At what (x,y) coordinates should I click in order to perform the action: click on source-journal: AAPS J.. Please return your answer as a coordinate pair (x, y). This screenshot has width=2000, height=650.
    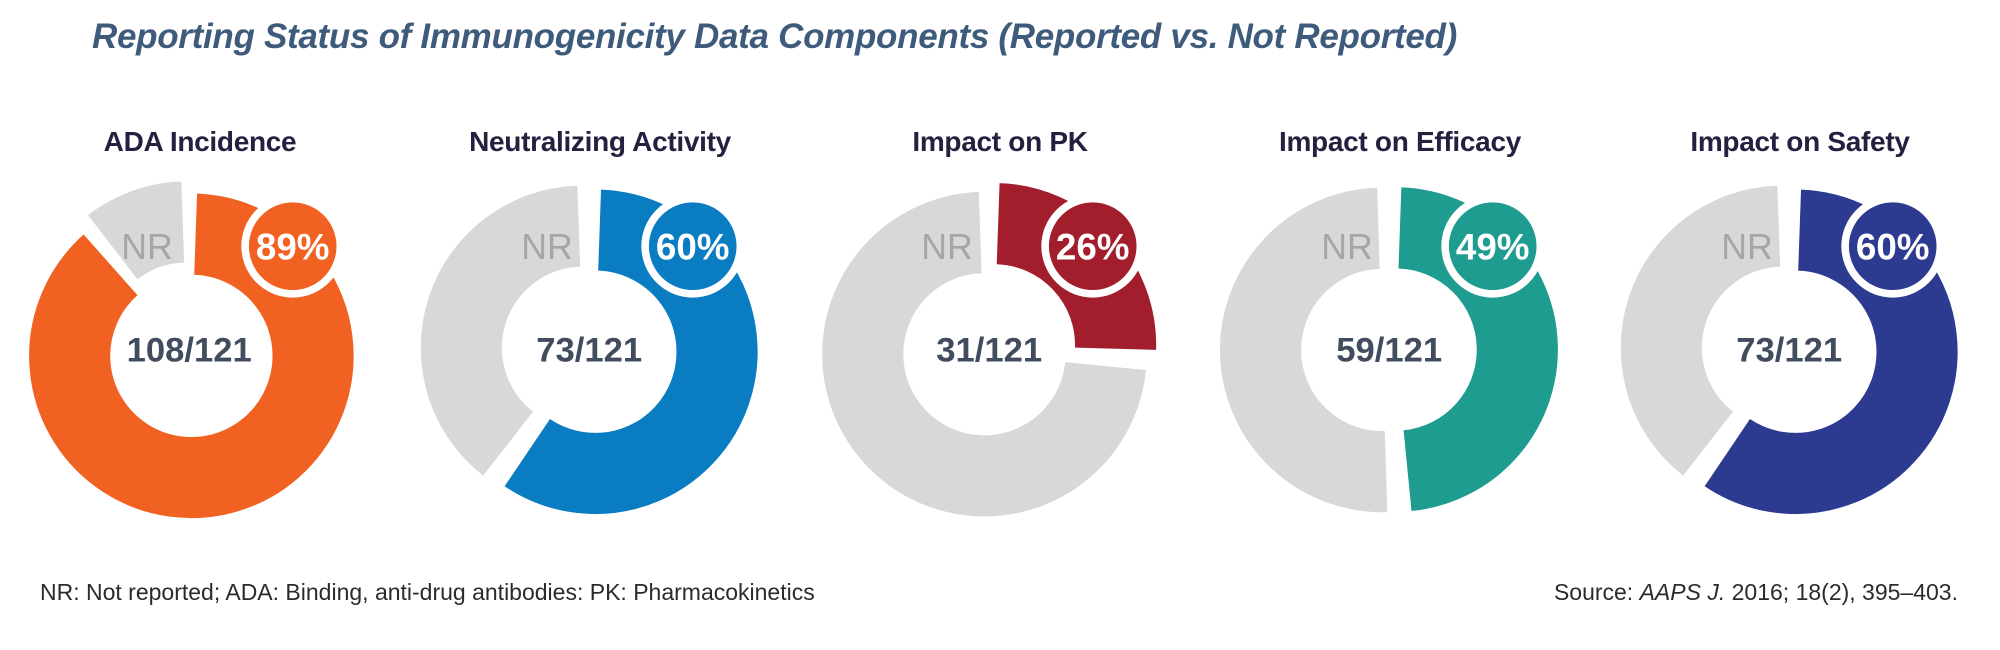
    Looking at the image, I should click on (1682, 592).